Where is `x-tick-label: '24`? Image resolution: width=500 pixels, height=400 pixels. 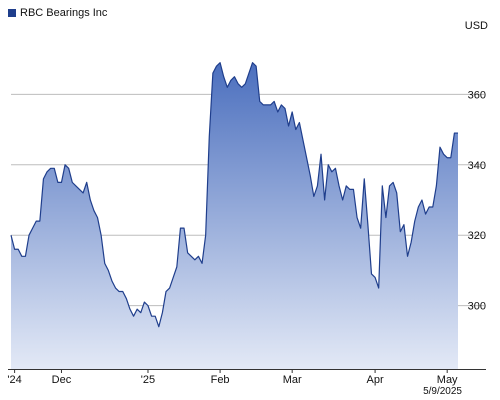 x-tick-label: '24 is located at coordinates (14, 380).